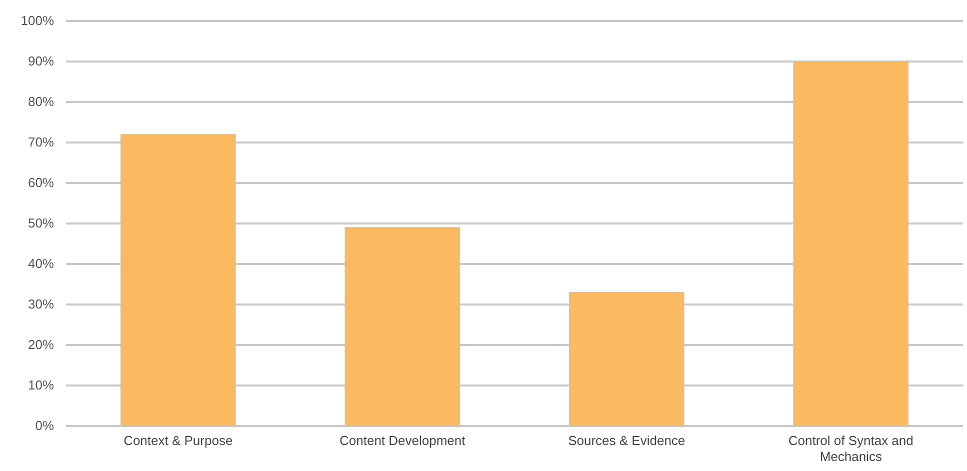  Describe the element at coordinates (37, 20) in the screenshot. I see `y-tick-label: 100%` at that location.